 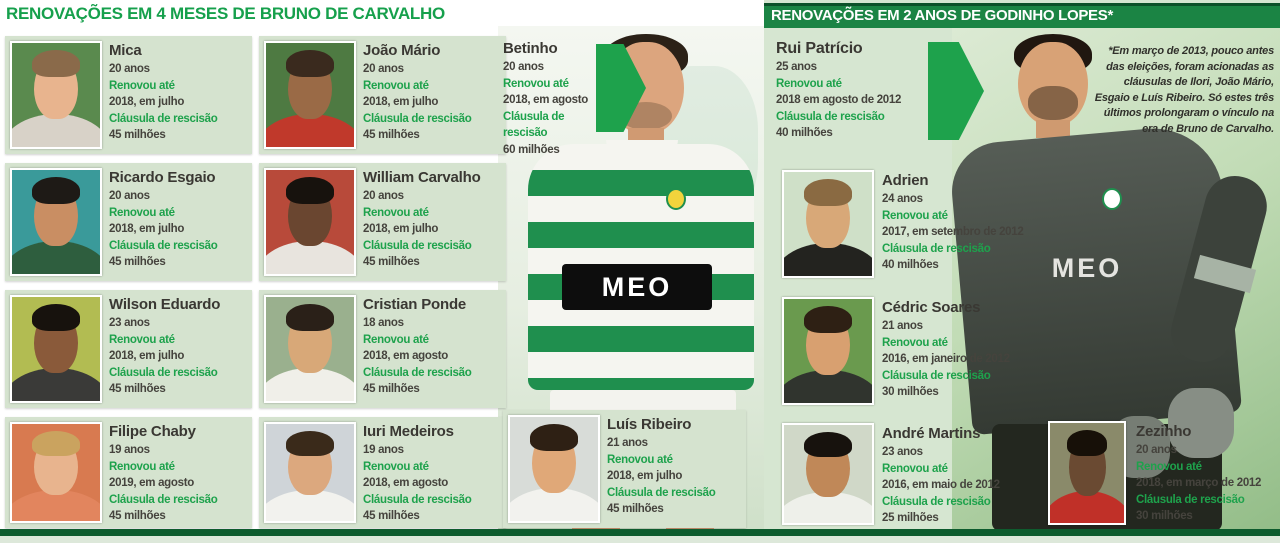 What do you see at coordinates (531, 149) in the screenshot?
I see `clause-value: 60 milhões` at bounding box center [531, 149].